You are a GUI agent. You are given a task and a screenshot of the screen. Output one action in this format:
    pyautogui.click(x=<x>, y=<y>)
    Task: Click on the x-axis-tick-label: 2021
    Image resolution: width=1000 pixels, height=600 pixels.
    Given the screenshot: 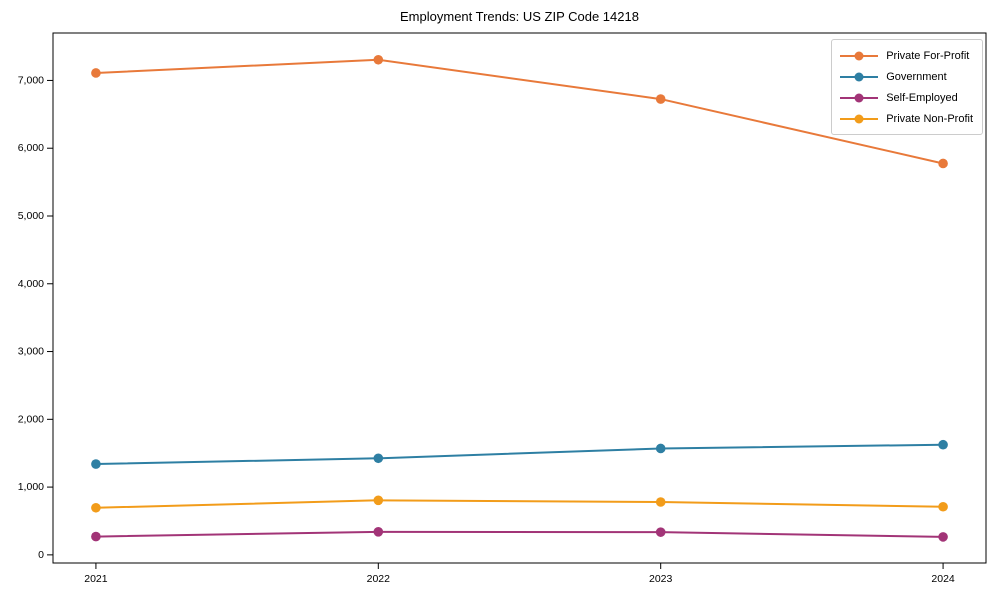 What is the action you would take?
    pyautogui.click(x=96, y=579)
    